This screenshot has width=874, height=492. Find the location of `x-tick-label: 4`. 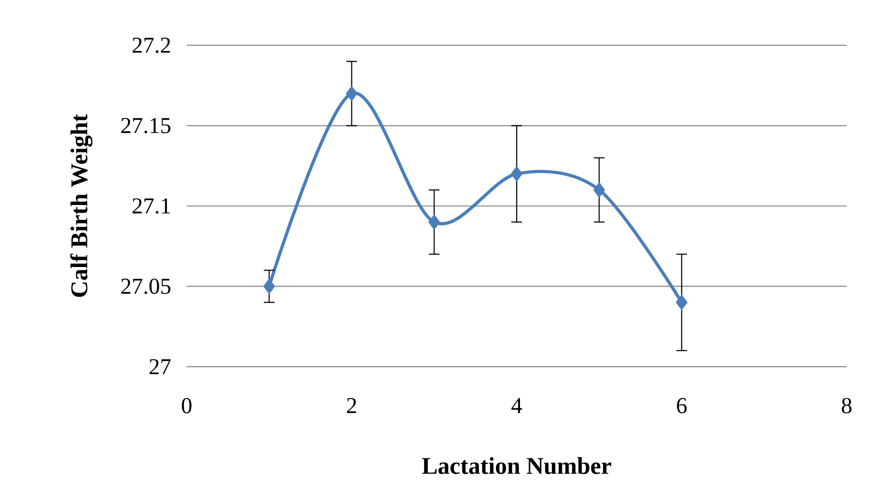

x-tick-label: 4 is located at coordinates (516, 405).